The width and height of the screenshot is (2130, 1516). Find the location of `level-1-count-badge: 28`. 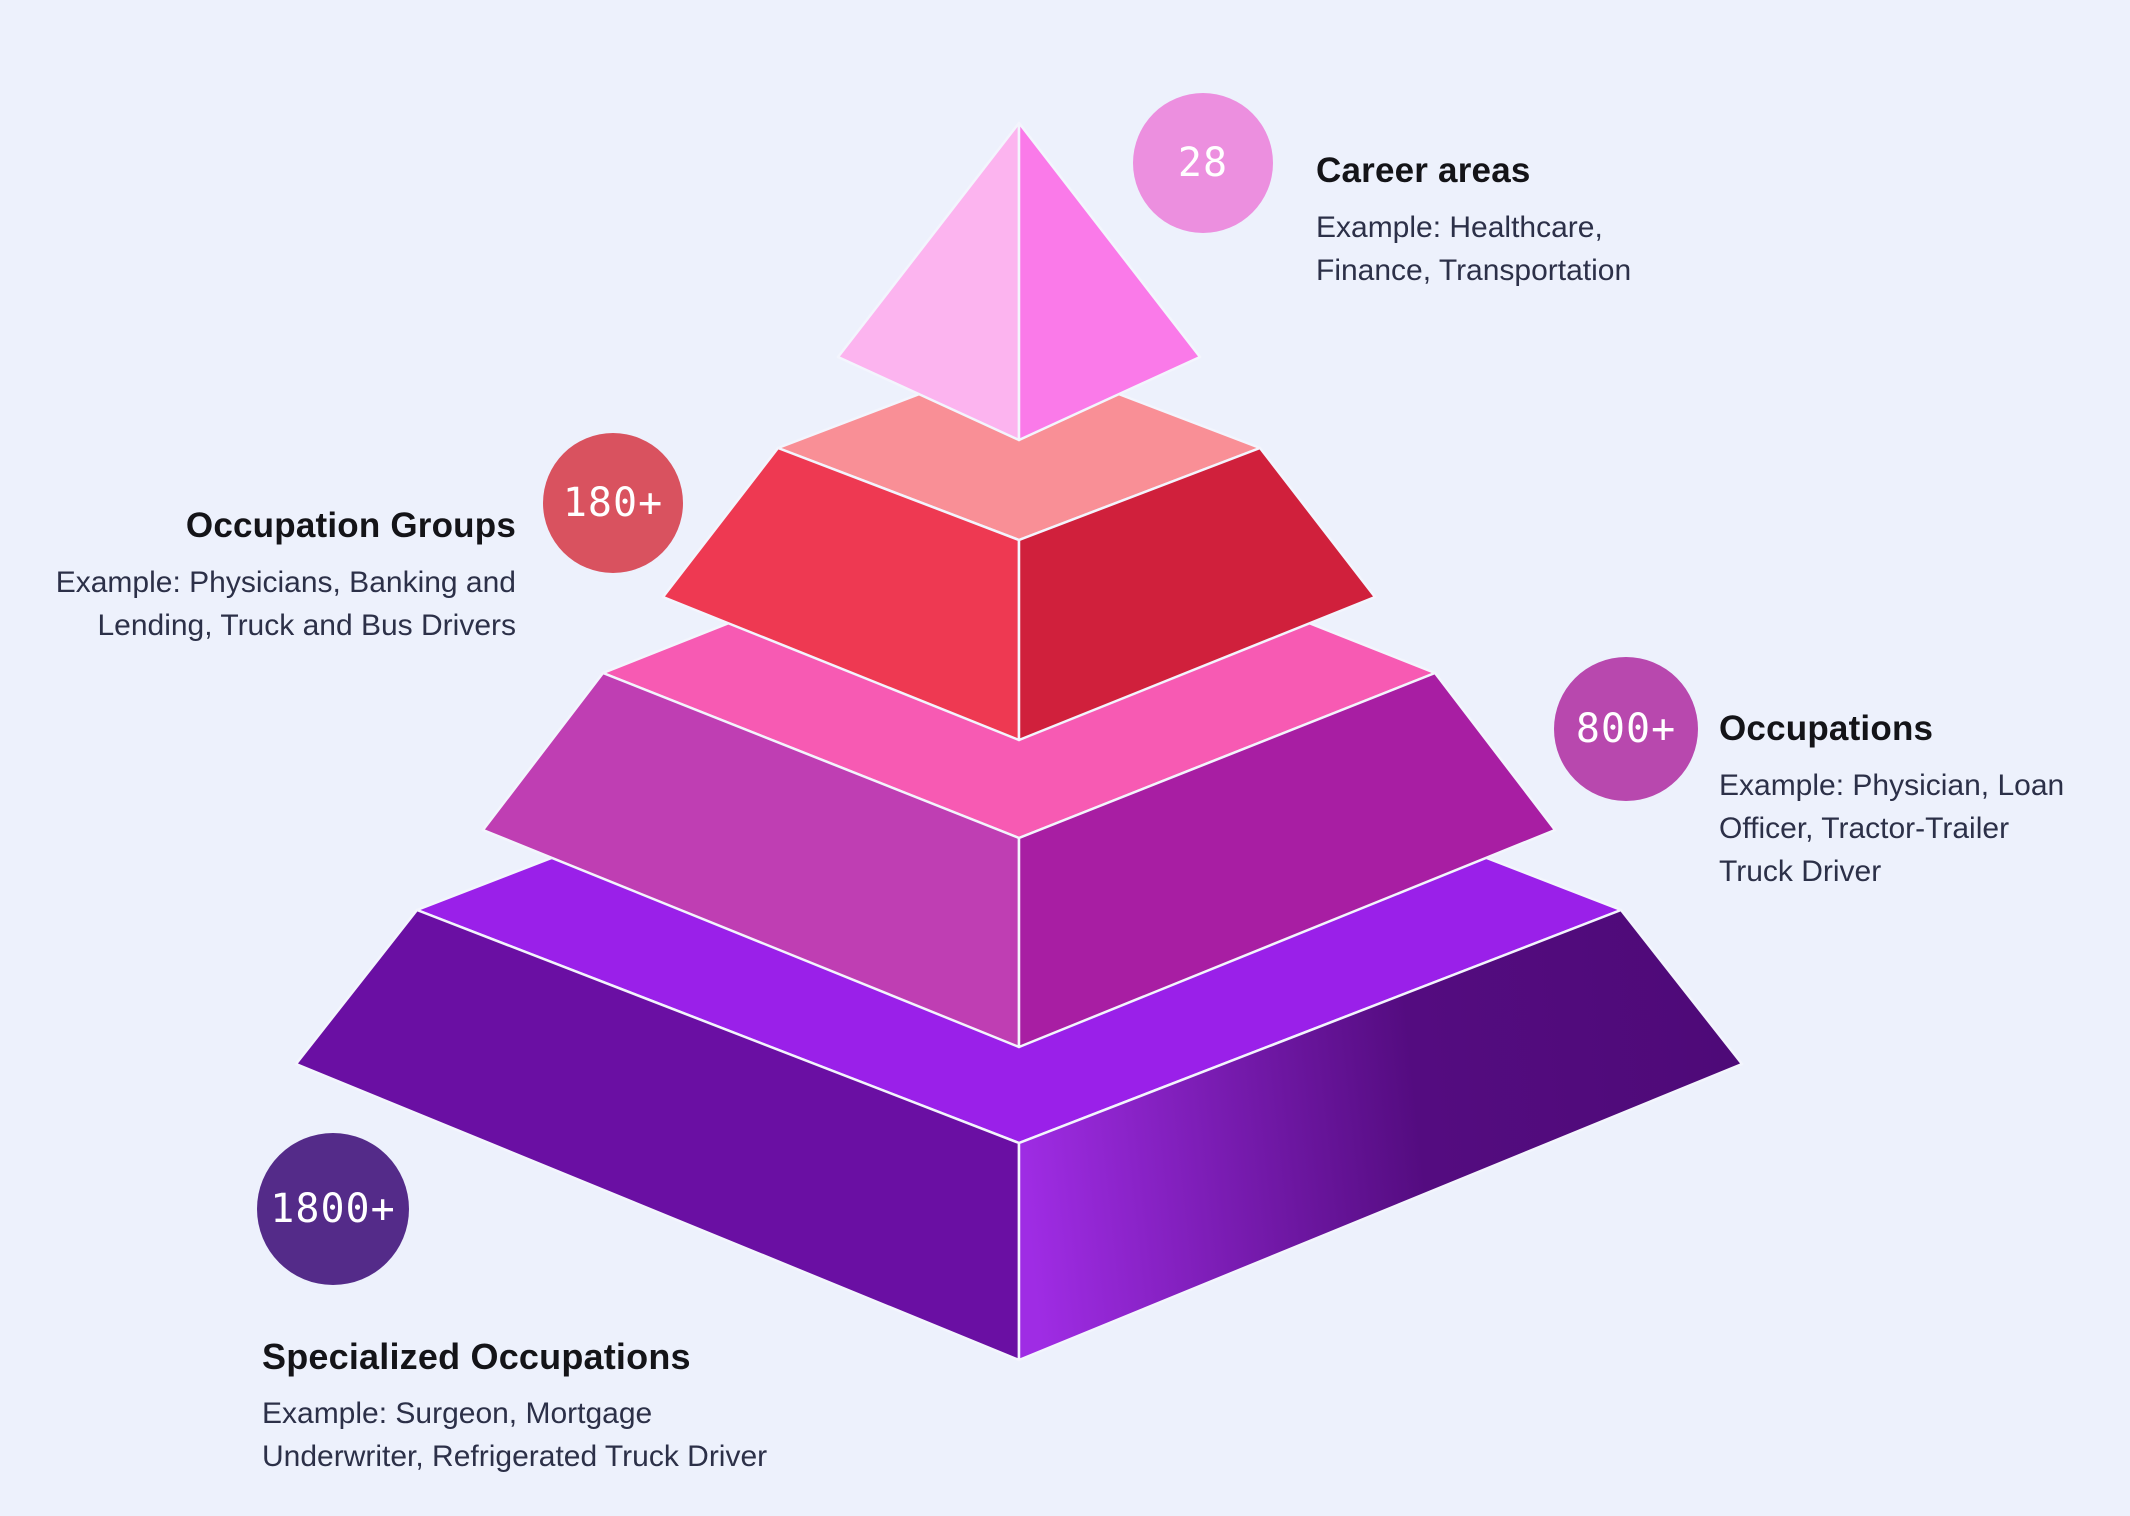

level-1-count-badge: 28 is located at coordinates (1203, 163).